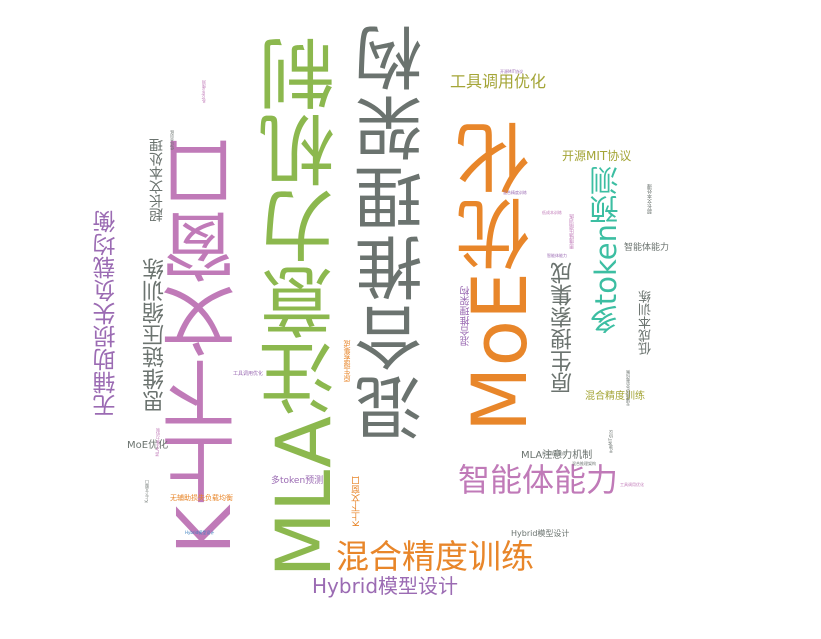  I want to click on word-mla-attention-small: MLA注意力机制, so click(557, 455).